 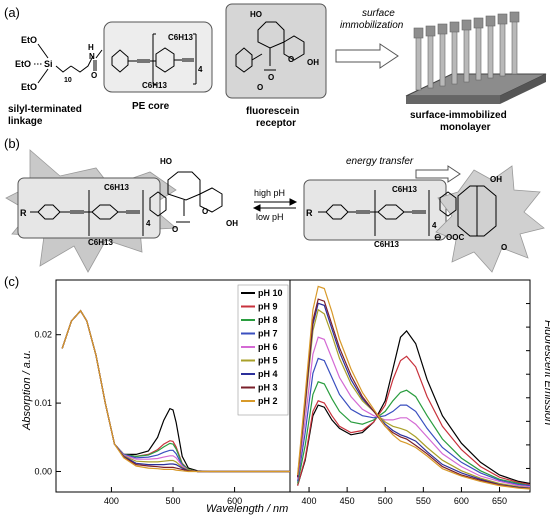 What do you see at coordinates (434, 225) in the screenshot?
I see `atom-repeat-right: 4` at bounding box center [434, 225].